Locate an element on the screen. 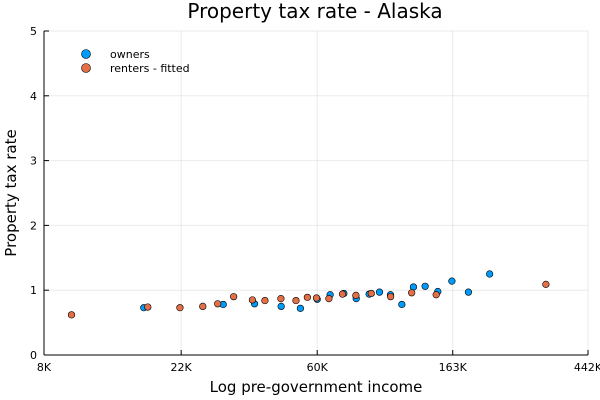  y-axis-label: Property tax rate is located at coordinates (11, 192).